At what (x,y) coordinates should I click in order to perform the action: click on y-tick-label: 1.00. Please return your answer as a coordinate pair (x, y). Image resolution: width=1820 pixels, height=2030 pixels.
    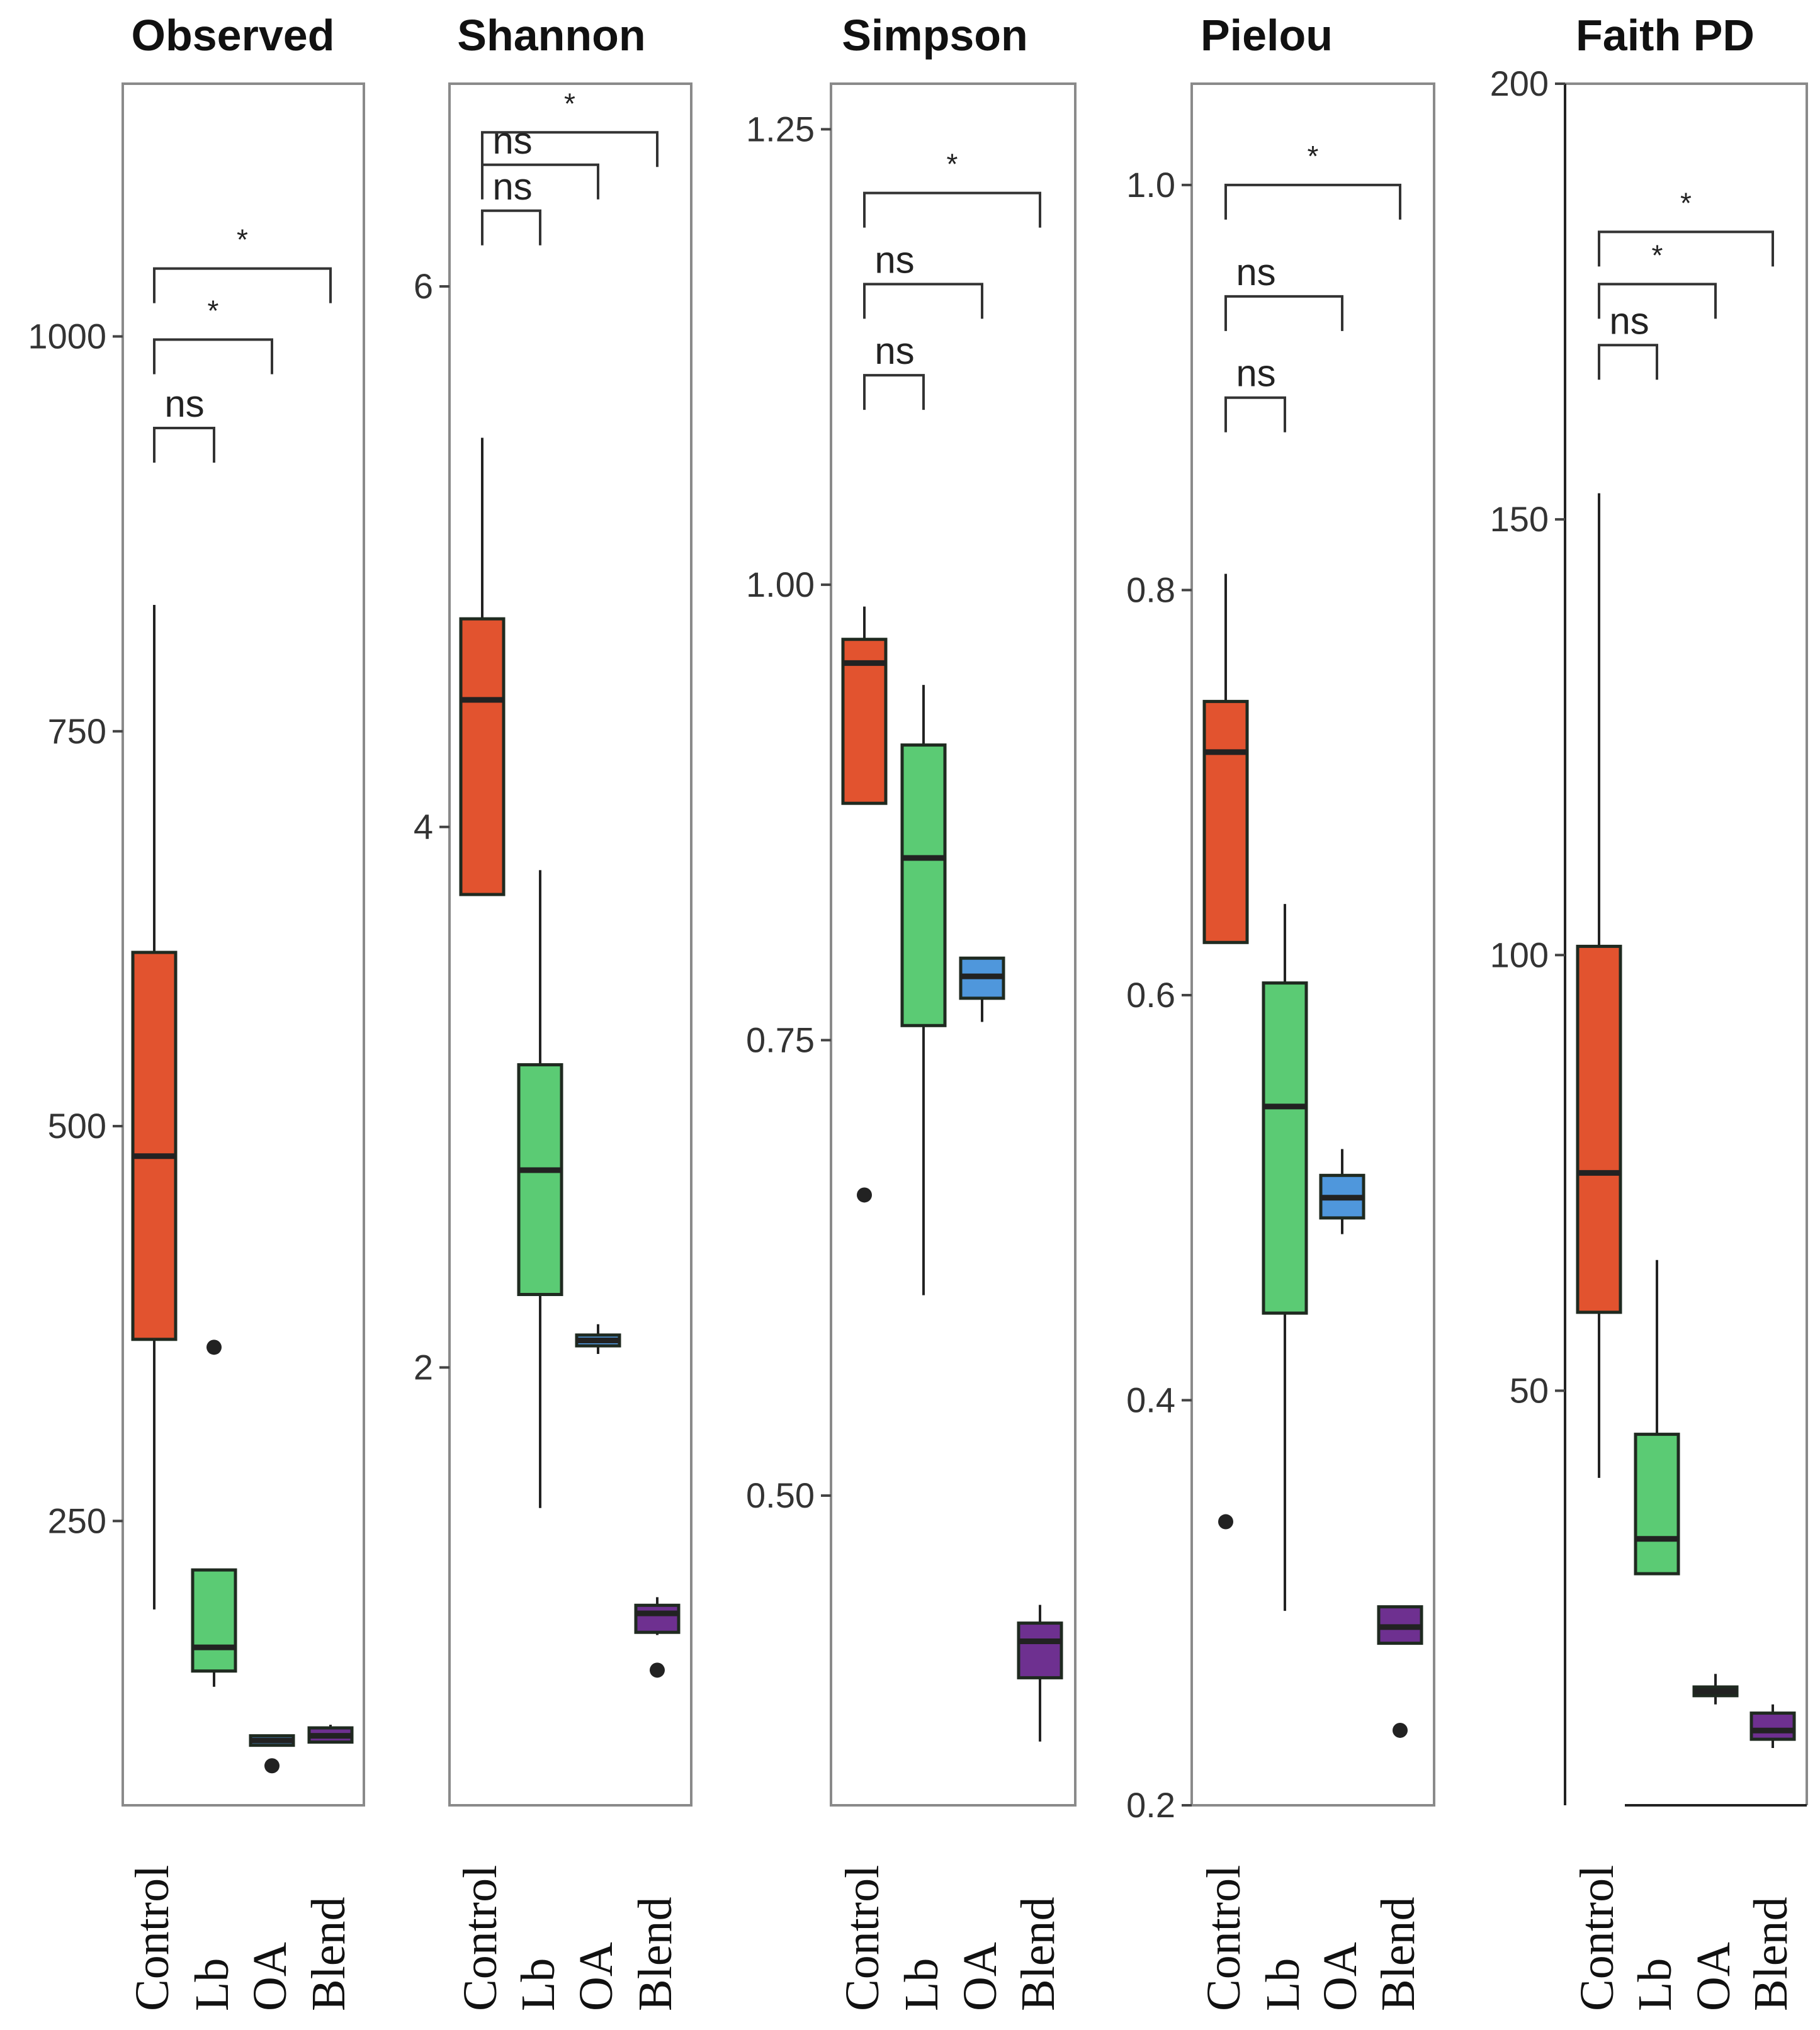
    Looking at the image, I should click on (780, 584).